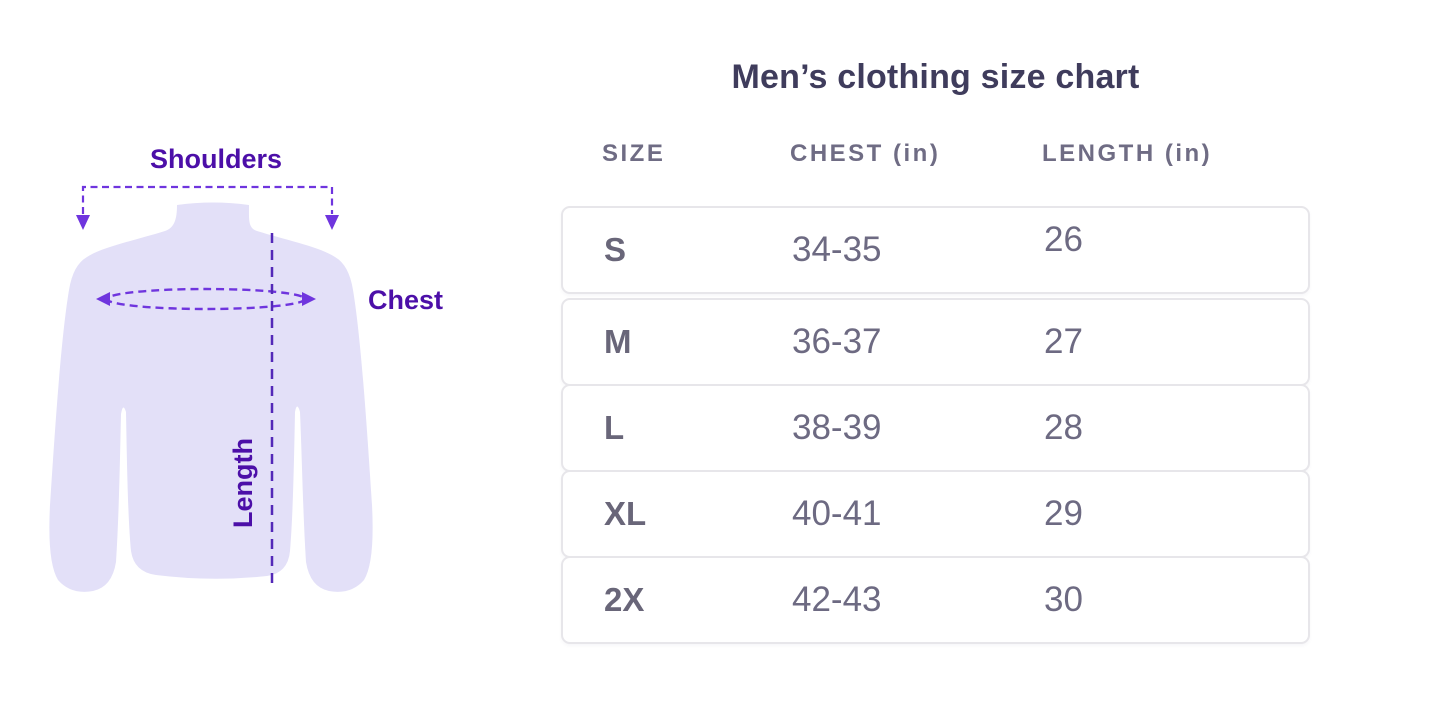 The width and height of the screenshot is (1445, 725). Describe the element at coordinates (837, 427) in the screenshot. I see `chest-cell: 38-39` at that location.